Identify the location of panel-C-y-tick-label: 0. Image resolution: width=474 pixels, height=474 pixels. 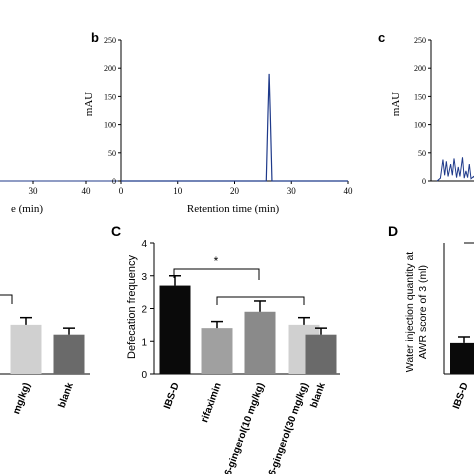
(144, 375).